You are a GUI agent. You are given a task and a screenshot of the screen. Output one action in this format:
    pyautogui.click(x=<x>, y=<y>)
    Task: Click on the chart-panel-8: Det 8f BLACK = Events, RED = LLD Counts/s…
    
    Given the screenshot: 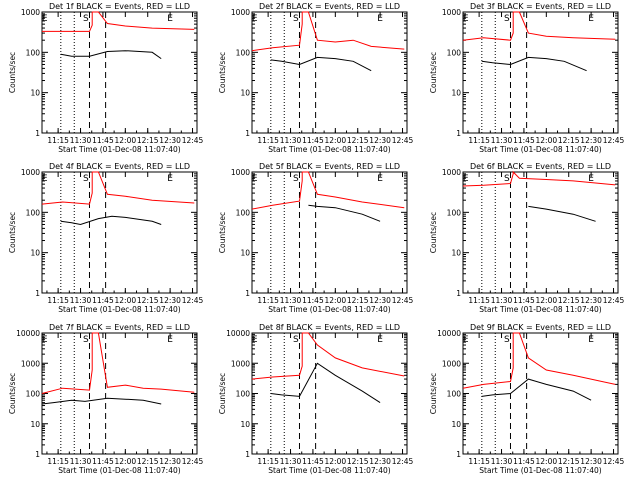 What is the action you would take?
    pyautogui.click(x=316, y=399)
    